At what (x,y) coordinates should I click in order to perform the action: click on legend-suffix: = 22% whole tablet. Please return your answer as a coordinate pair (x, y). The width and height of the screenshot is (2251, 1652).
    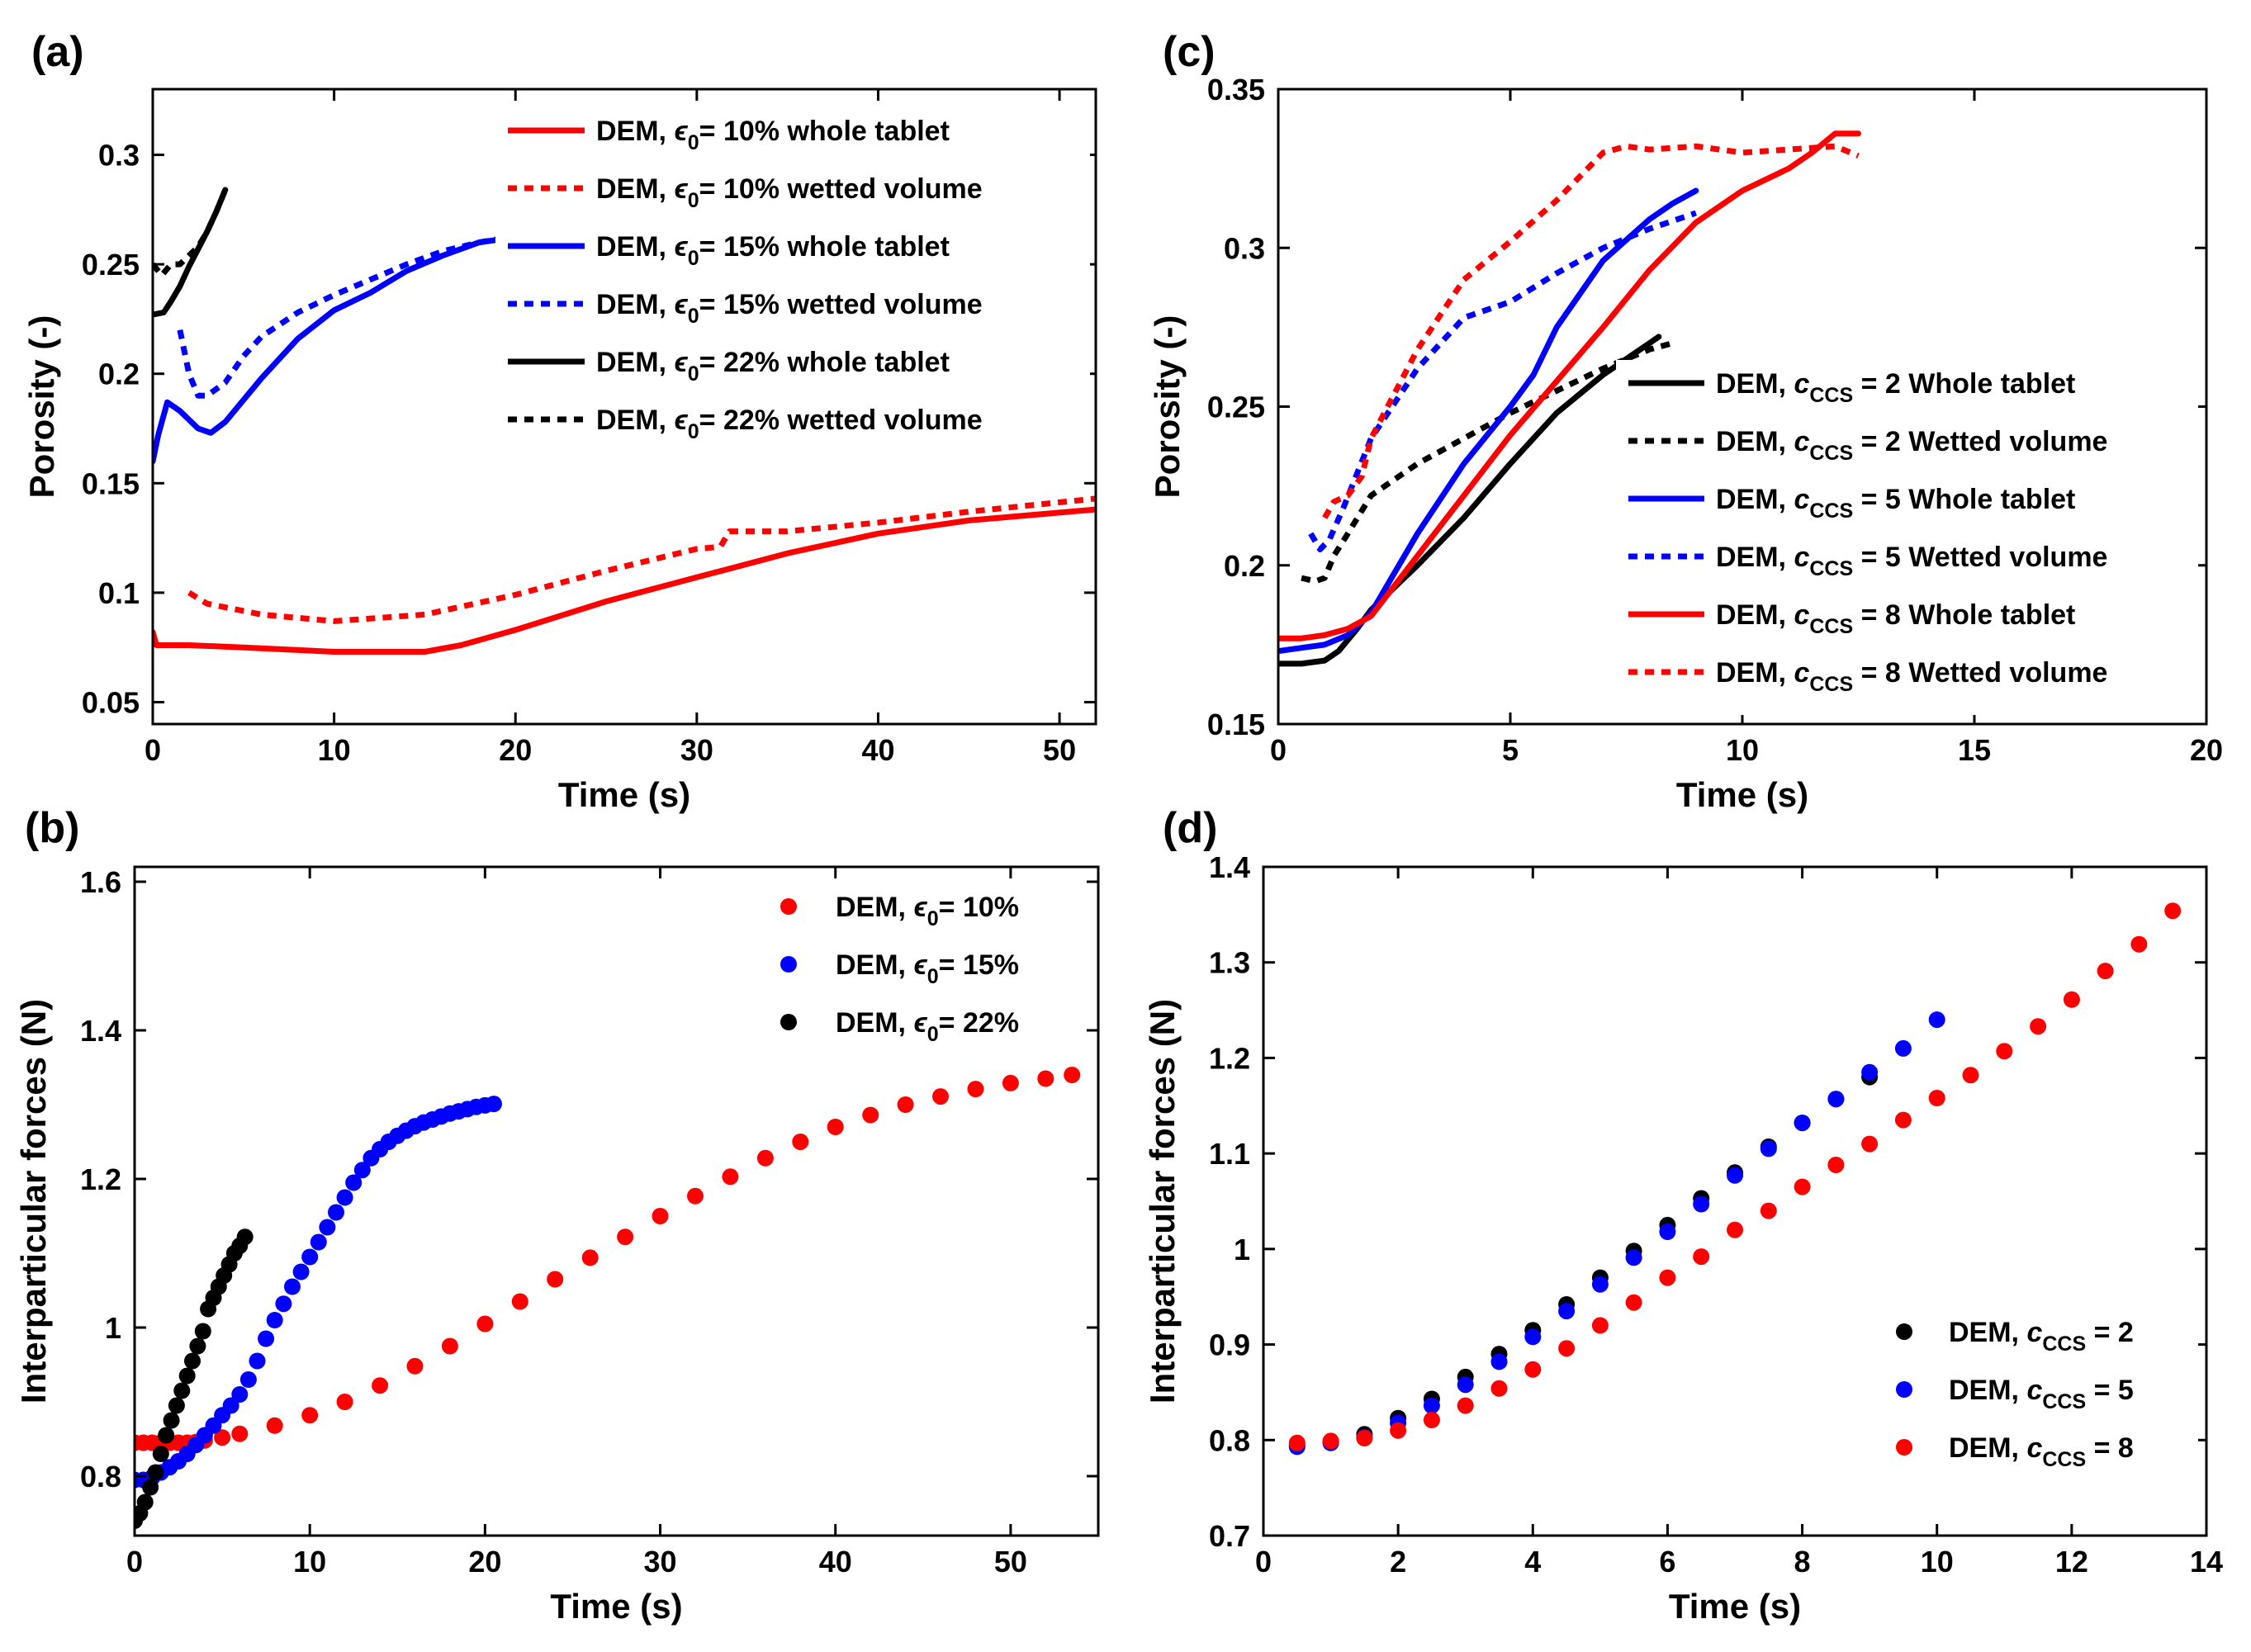
    Looking at the image, I should click on (824, 362).